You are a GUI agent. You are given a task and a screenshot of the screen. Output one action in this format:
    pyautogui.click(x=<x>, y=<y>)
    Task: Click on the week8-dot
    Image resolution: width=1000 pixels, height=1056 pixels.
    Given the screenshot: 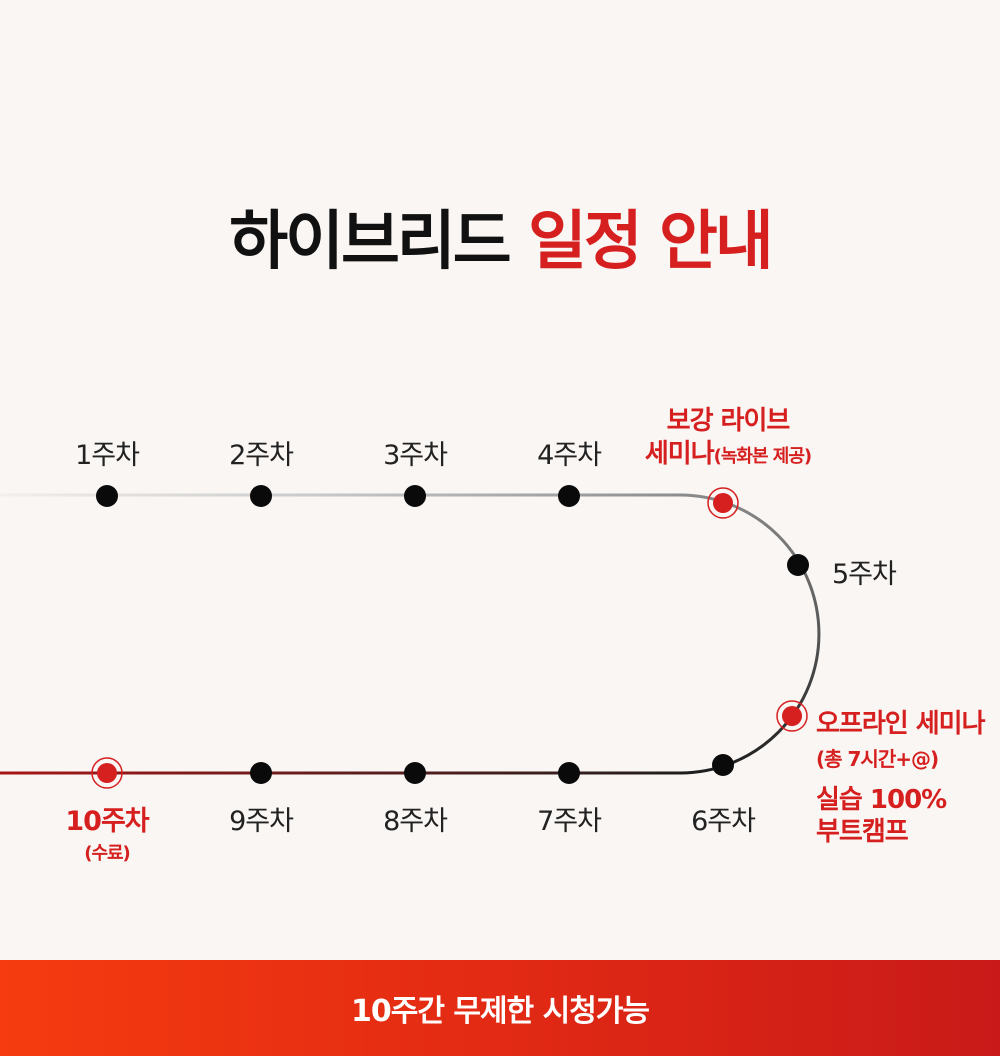 What is the action you would take?
    pyautogui.click(x=415, y=773)
    